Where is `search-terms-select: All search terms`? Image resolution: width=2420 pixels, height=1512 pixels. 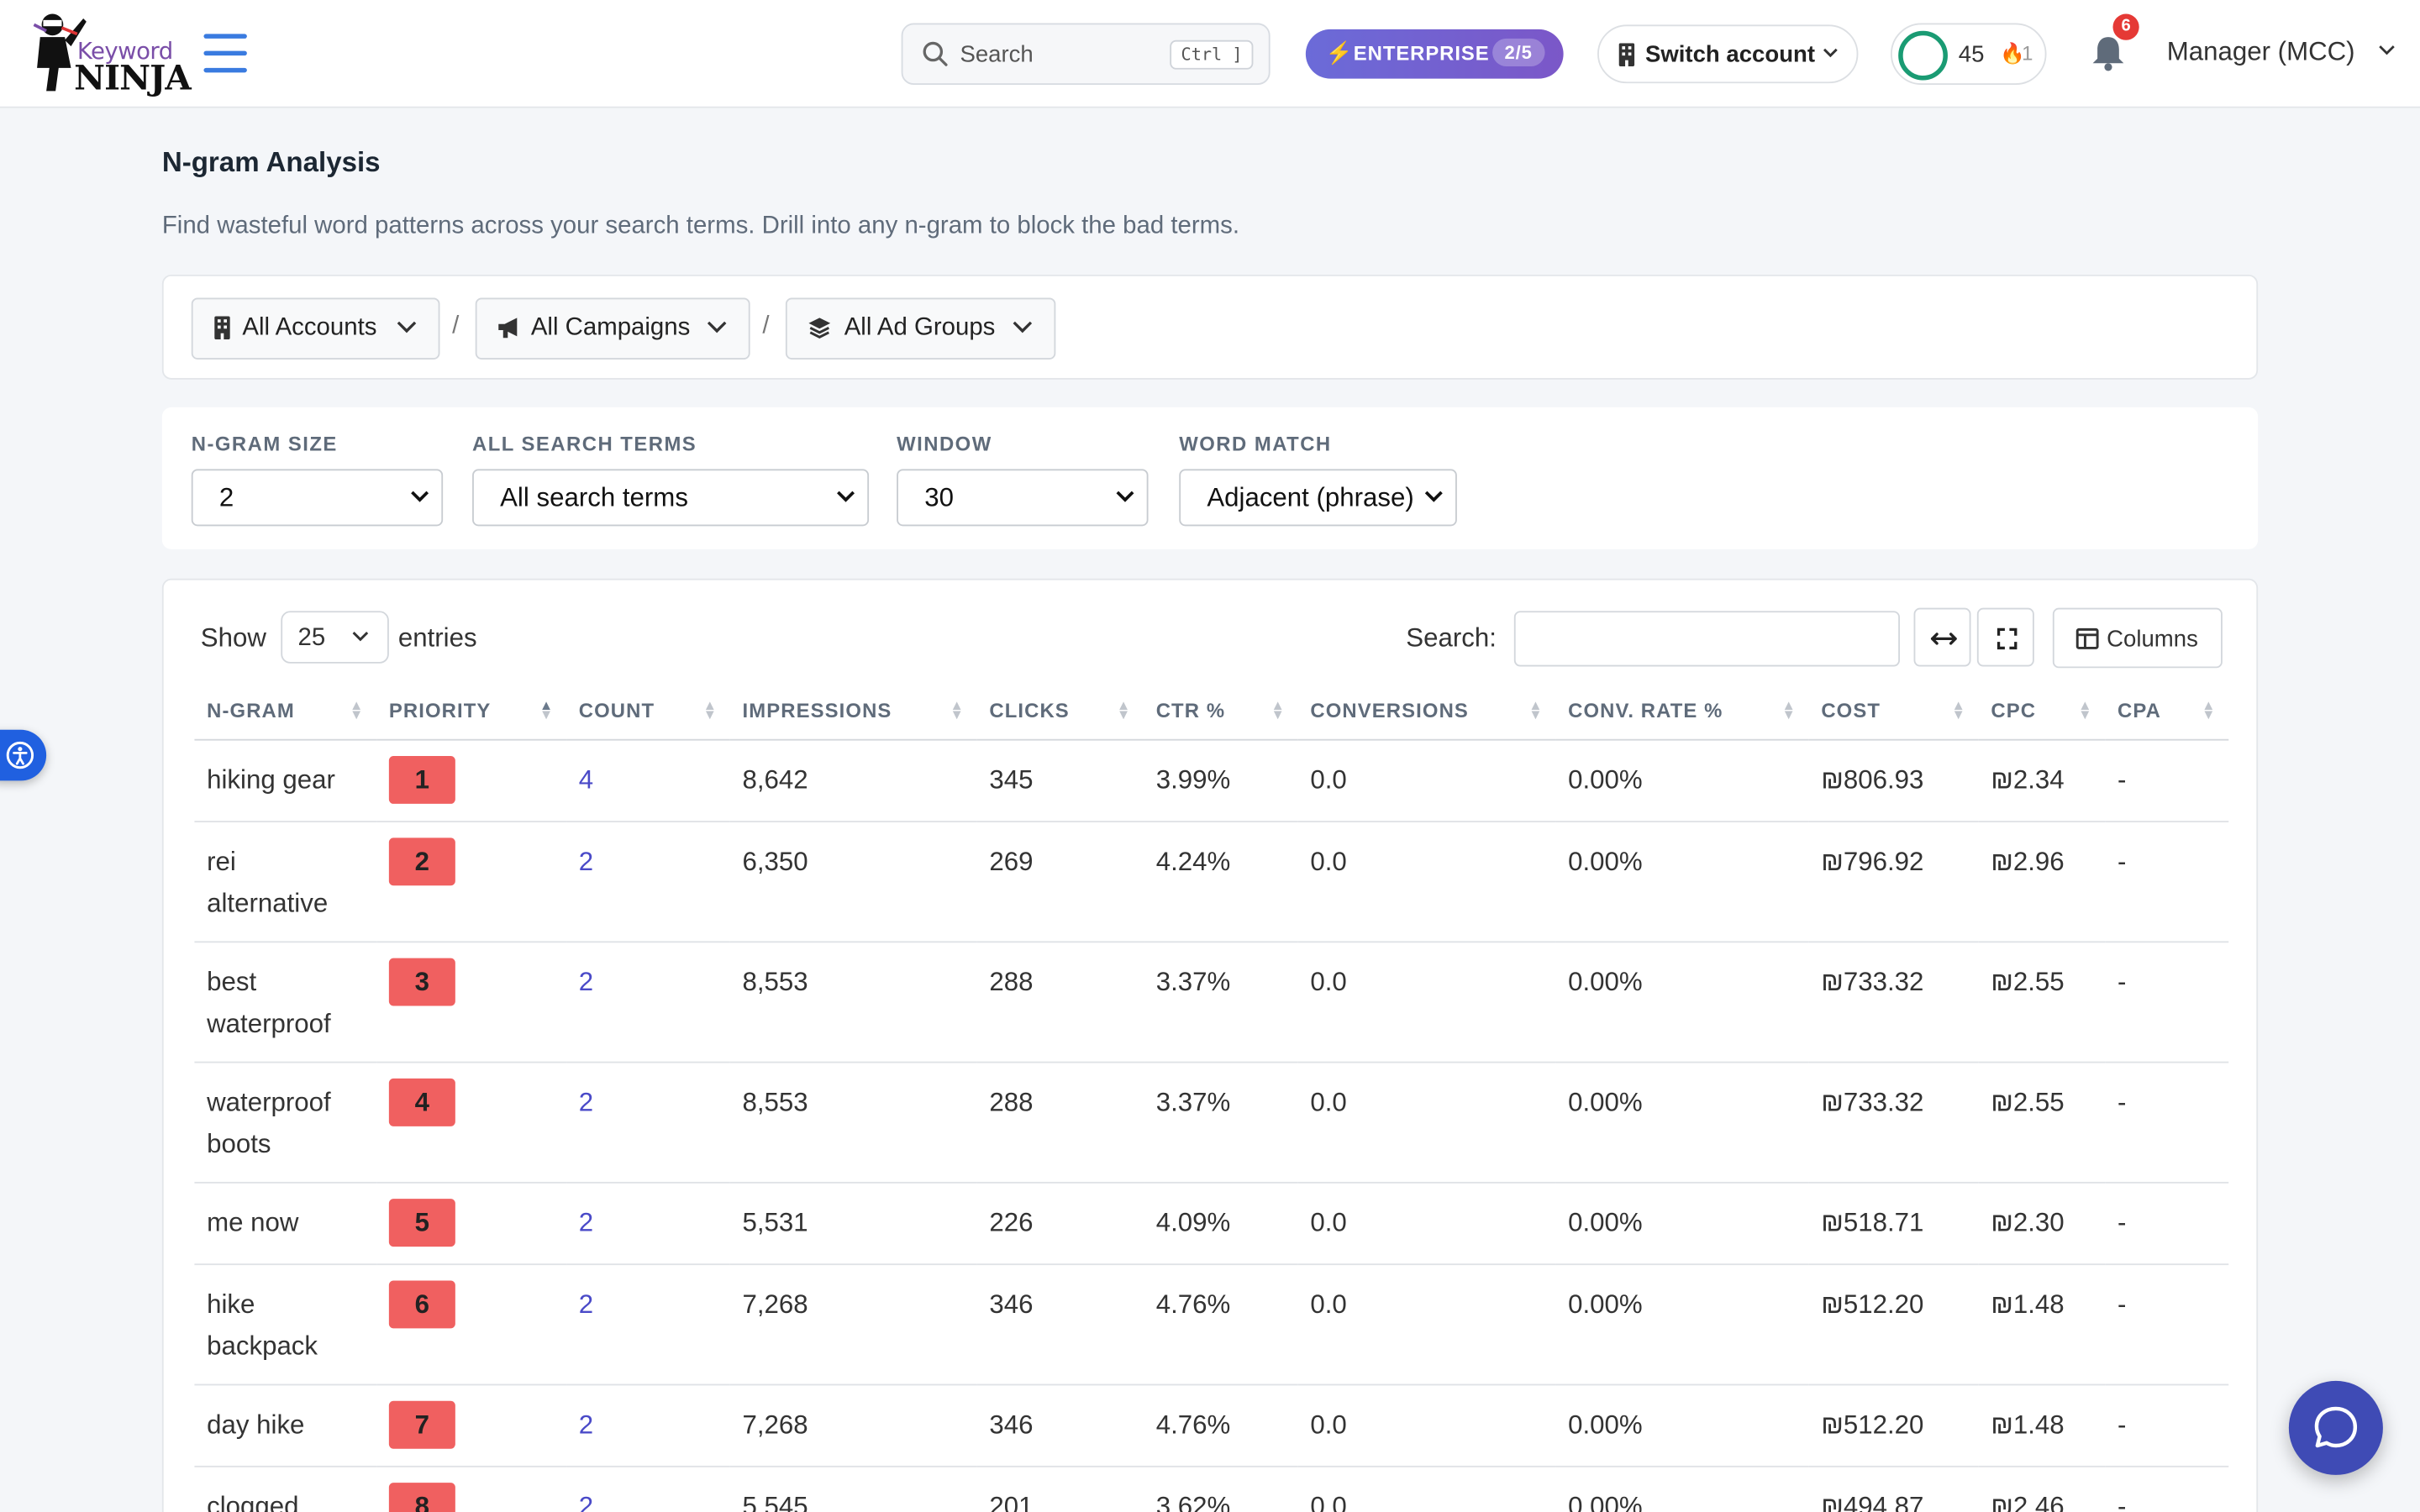 search-terms-select: All search terms is located at coordinates (671, 498).